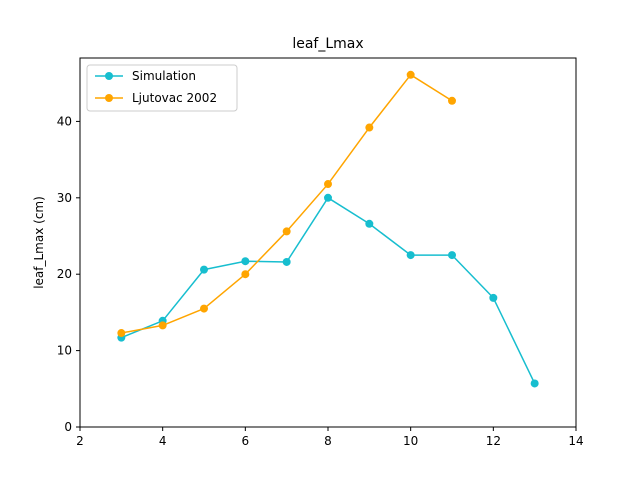 This screenshot has width=640, height=480. What do you see at coordinates (410, 441) in the screenshot?
I see `x-tick-label: 10` at bounding box center [410, 441].